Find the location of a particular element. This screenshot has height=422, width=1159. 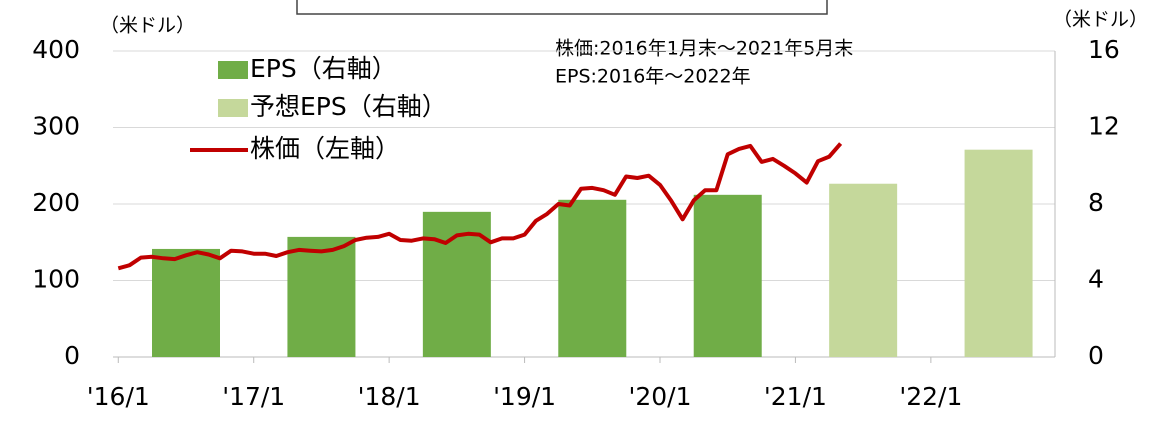

annotation: 株価:2016年1月末～2021年5月末 is located at coordinates (704, 49).